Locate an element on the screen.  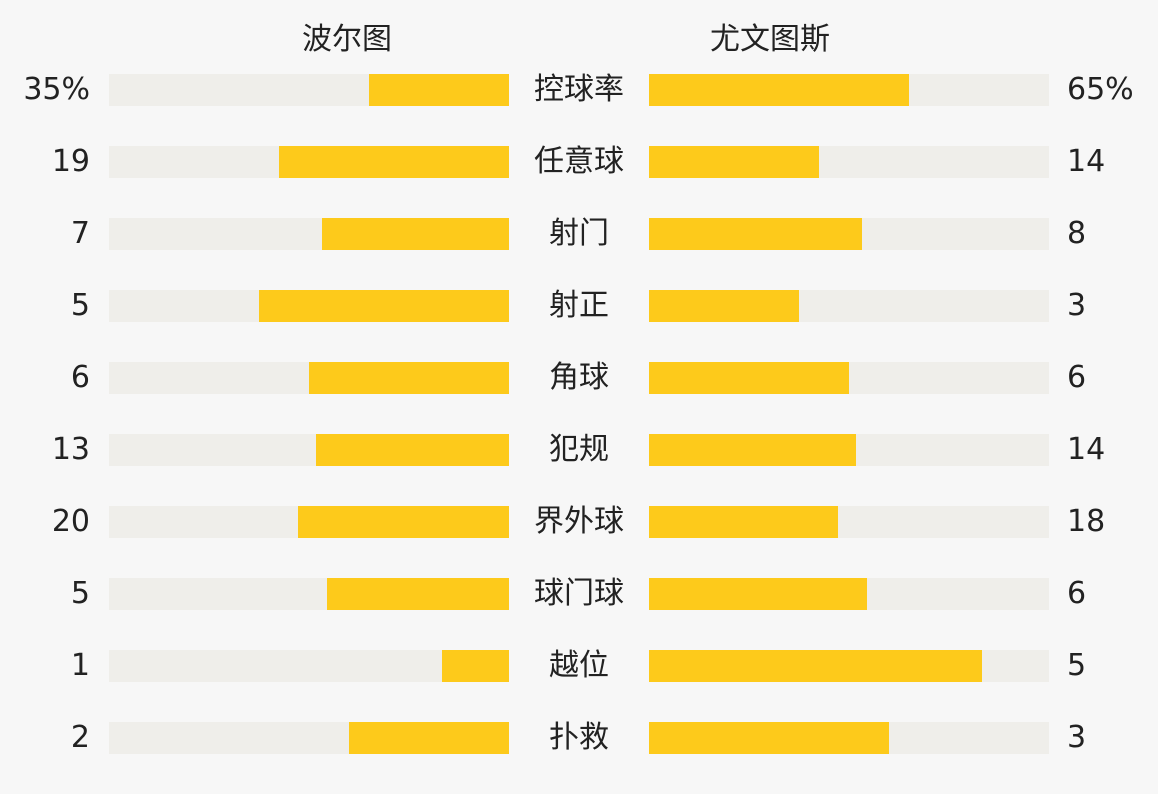
stat-label: 射门 is located at coordinates (579, 233).